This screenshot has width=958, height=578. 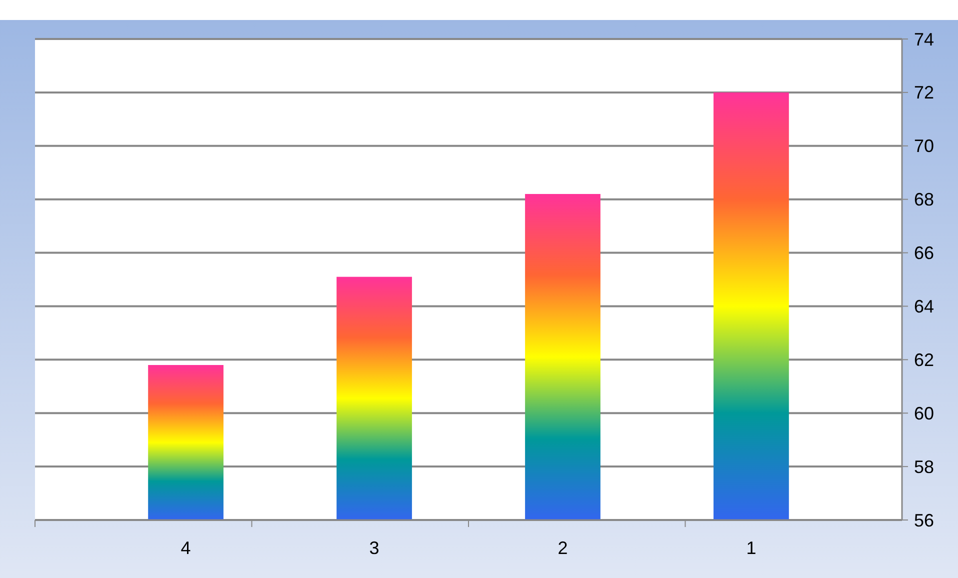 What do you see at coordinates (924, 520) in the screenshot?
I see `y-tick-label: 56` at bounding box center [924, 520].